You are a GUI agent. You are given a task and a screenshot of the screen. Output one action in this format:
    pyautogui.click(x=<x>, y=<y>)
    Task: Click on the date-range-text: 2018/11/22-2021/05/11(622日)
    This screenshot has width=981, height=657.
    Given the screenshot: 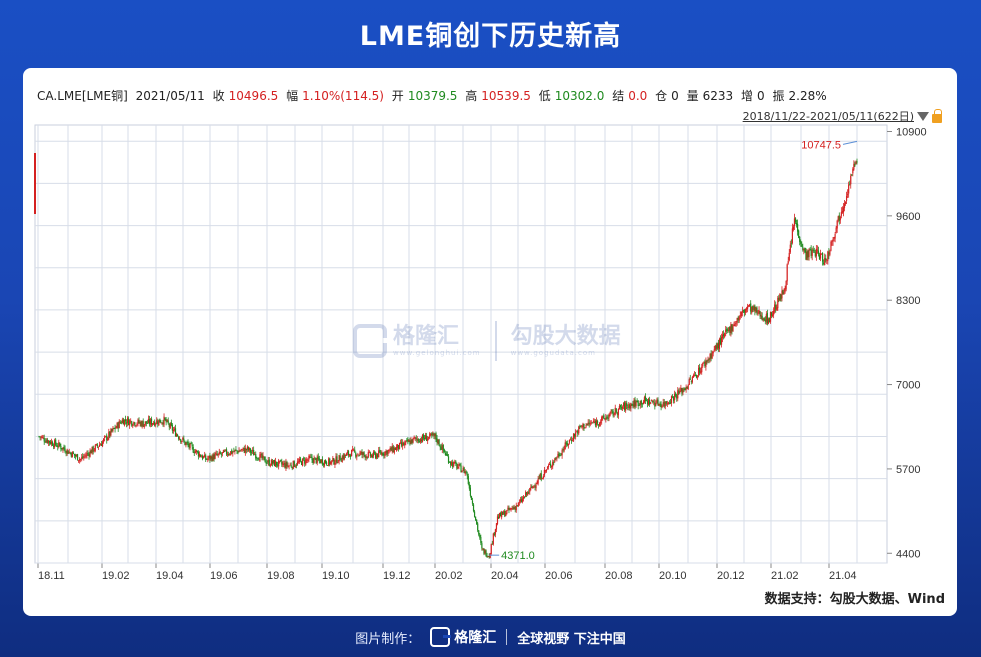 What is the action you would take?
    pyautogui.click(x=828, y=116)
    